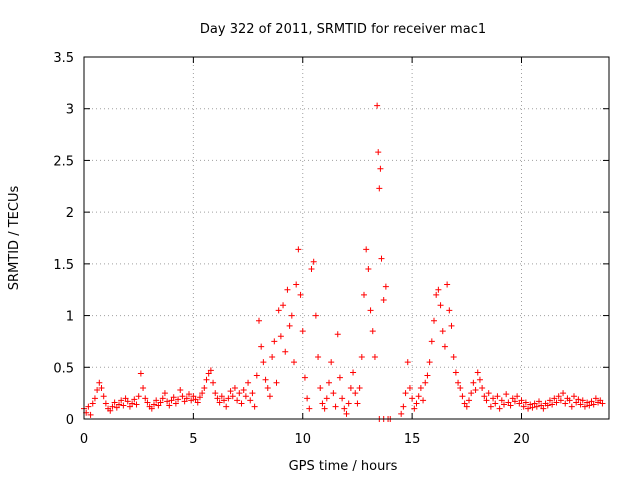  Describe the element at coordinates (70, 213) in the screenshot. I see `y-tick-label: 2` at that location.